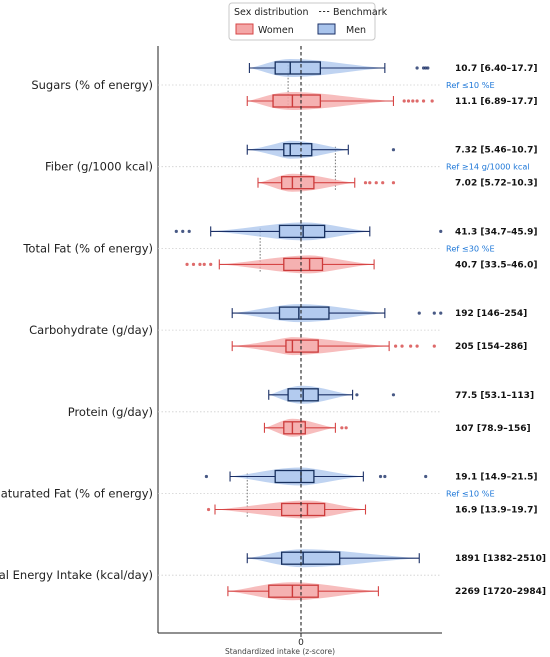 The width and height of the screenshot is (550, 657). What do you see at coordinates (500, 559) in the screenshot?
I see `value-label-men-6: 1891 [1382–2510]` at bounding box center [500, 559].